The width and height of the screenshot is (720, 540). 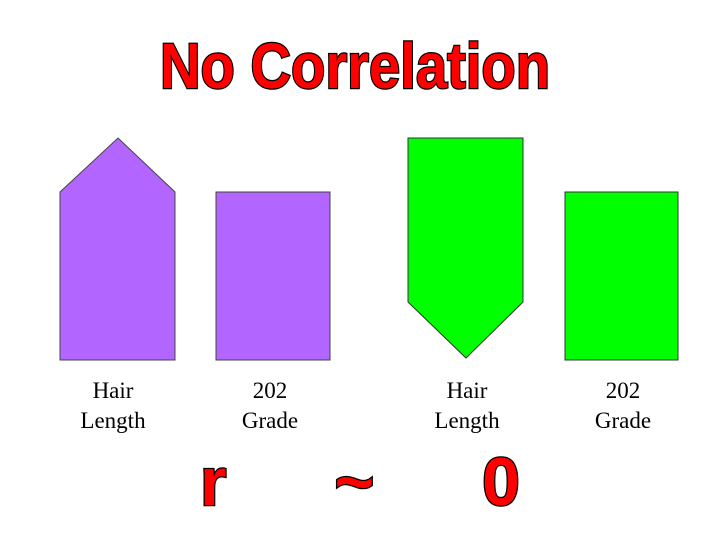 What do you see at coordinates (117, 249) in the screenshot?
I see `up-arrow-shape` at bounding box center [117, 249].